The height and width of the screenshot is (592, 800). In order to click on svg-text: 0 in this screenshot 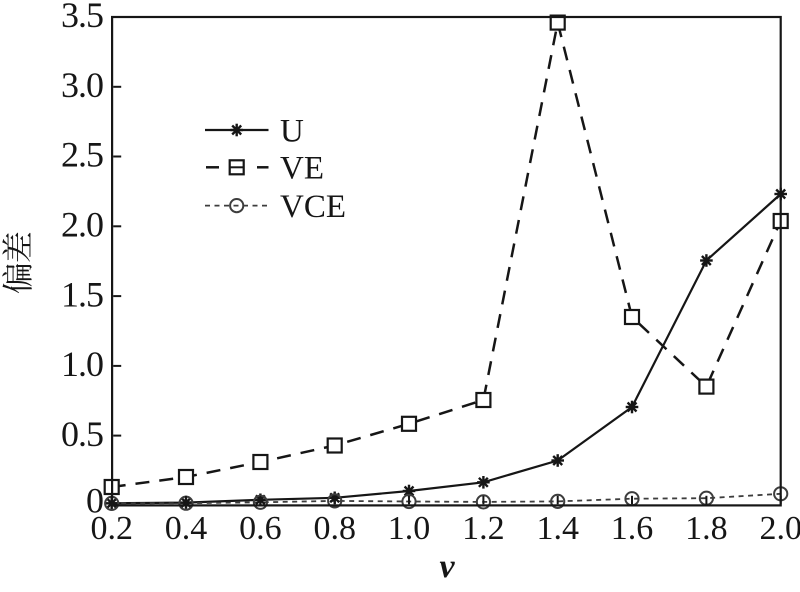, I will do `click(94, 500)`.